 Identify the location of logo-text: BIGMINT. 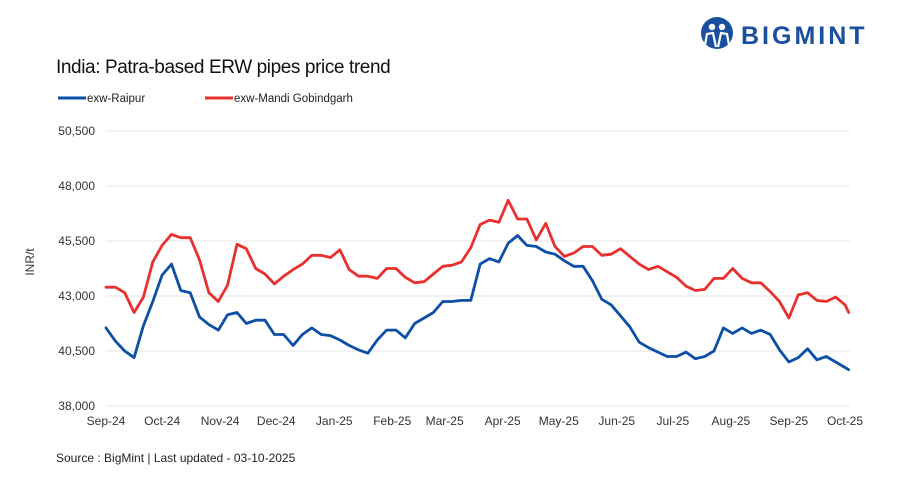
(804, 36).